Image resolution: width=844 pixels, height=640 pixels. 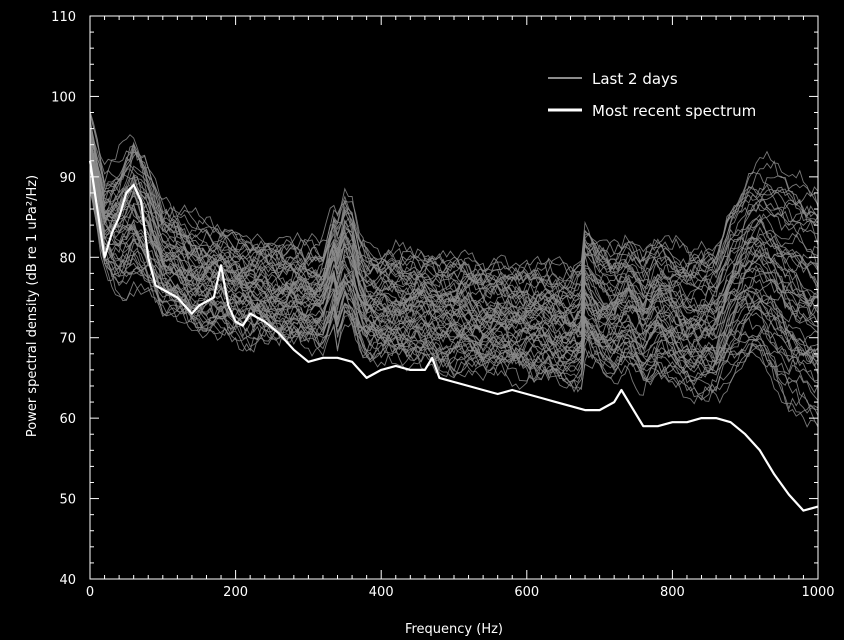 What do you see at coordinates (454, 629) in the screenshot?
I see `x-axis-label: Frequency (Hz)` at bounding box center [454, 629].